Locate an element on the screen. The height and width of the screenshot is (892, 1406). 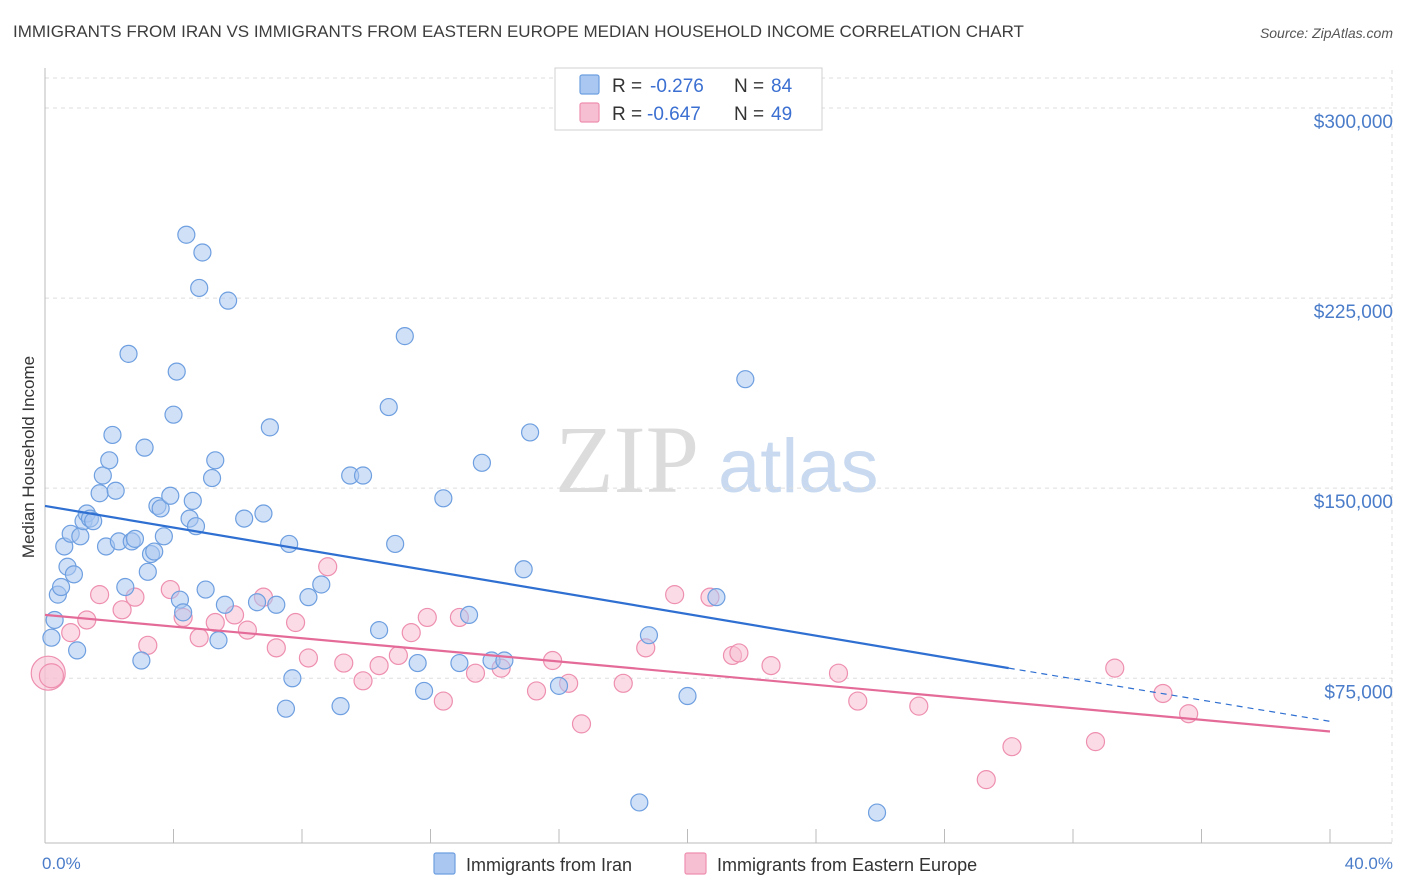
x-tick-labels: 0.0% 40.0% is located at coordinates (717, 863).